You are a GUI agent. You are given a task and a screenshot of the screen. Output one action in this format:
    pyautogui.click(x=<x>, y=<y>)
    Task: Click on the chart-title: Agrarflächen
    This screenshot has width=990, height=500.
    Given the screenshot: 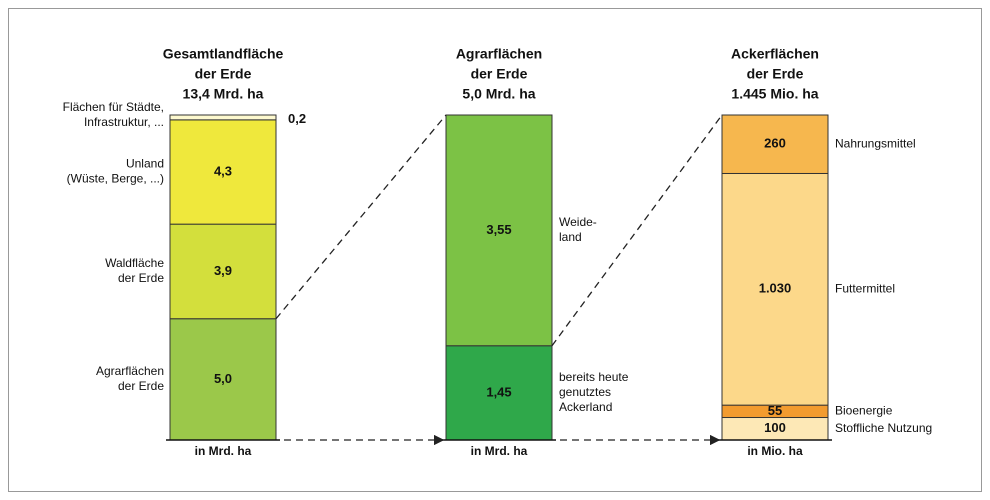 What is the action you would take?
    pyautogui.click(x=499, y=54)
    